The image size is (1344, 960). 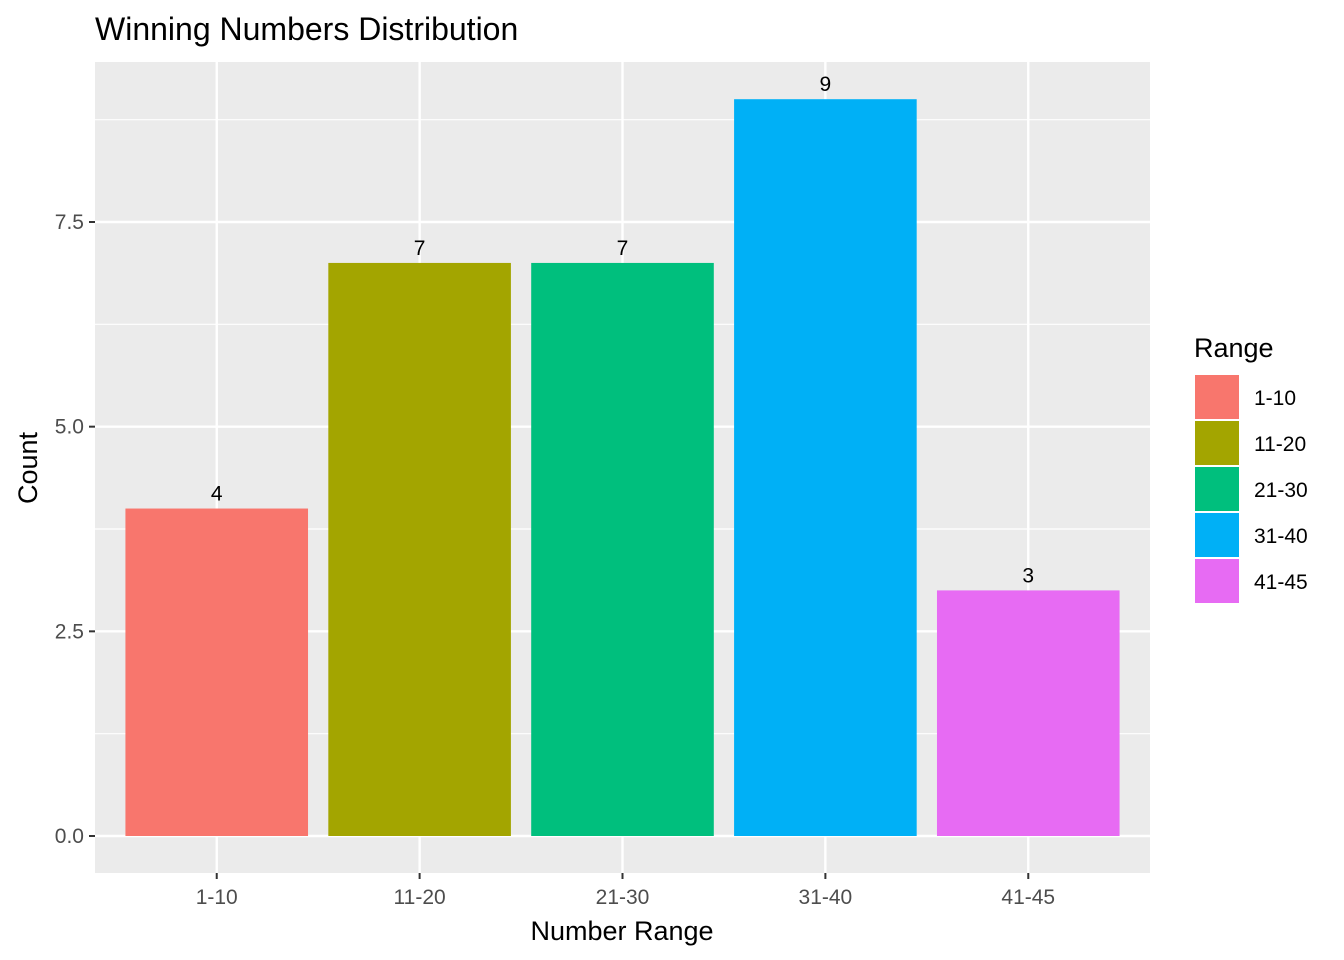 I want to click on data-label-21-30: 7, so click(x=623, y=248).